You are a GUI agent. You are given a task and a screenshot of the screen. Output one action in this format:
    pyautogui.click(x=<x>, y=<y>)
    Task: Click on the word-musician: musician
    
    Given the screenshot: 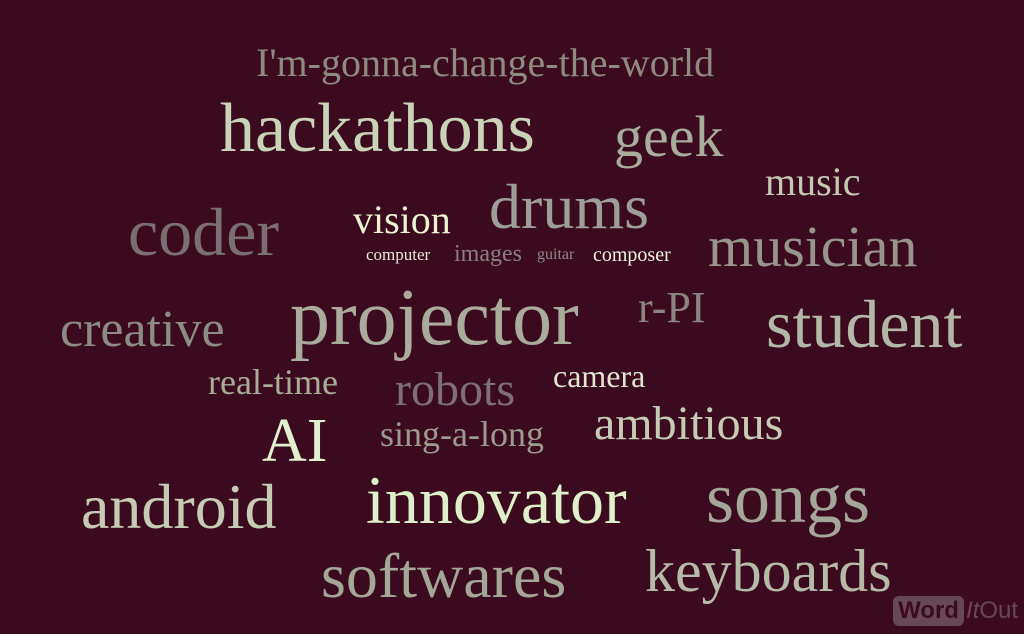 What is the action you would take?
    pyautogui.click(x=813, y=246)
    